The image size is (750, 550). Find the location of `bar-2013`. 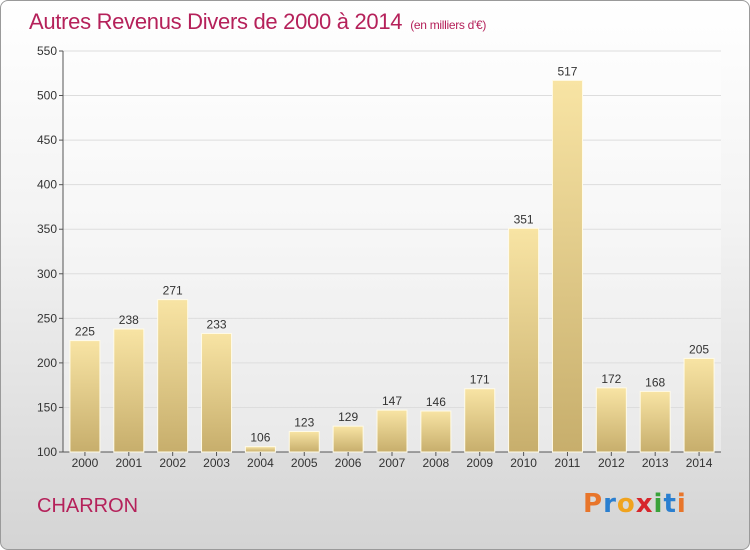

bar-2013 is located at coordinates (655, 421).